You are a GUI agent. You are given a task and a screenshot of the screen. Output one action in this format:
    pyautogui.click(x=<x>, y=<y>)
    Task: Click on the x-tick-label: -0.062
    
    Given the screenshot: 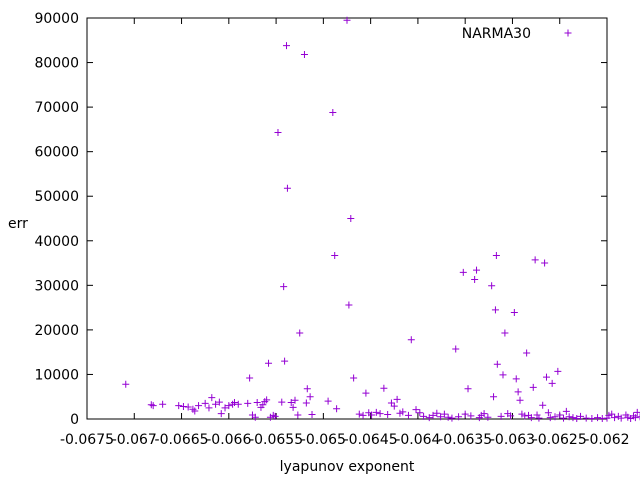 What is the action you would take?
    pyautogui.click(x=606, y=440)
    